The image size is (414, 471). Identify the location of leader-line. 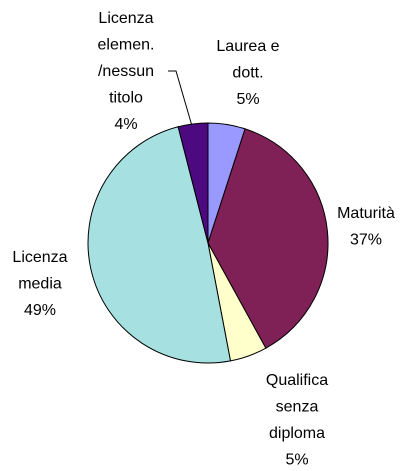
(180, 98).